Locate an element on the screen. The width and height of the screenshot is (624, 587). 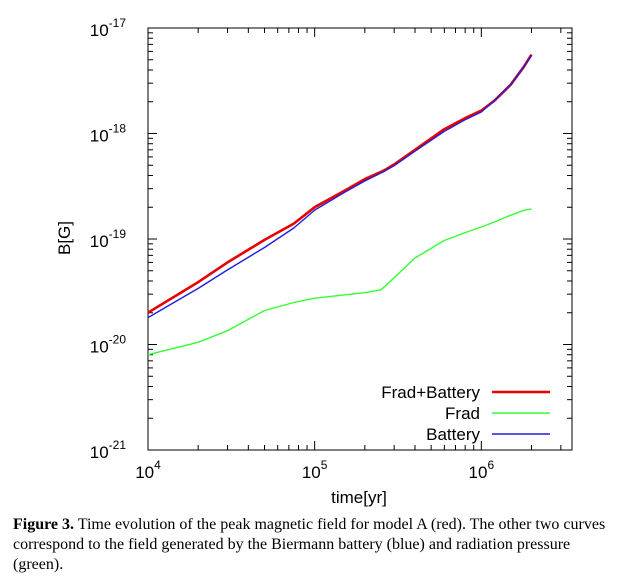
x-tick-label: 10⁶ is located at coordinates (482, 470).